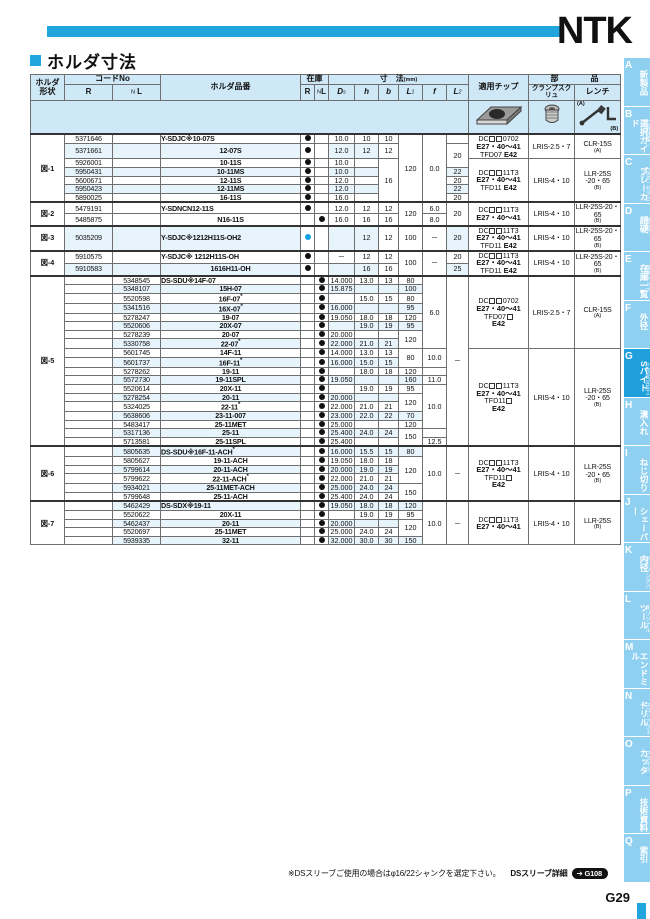  I want to click on rail-tab-b: B 選択ガイド 工具材種・, so click(637, 131).